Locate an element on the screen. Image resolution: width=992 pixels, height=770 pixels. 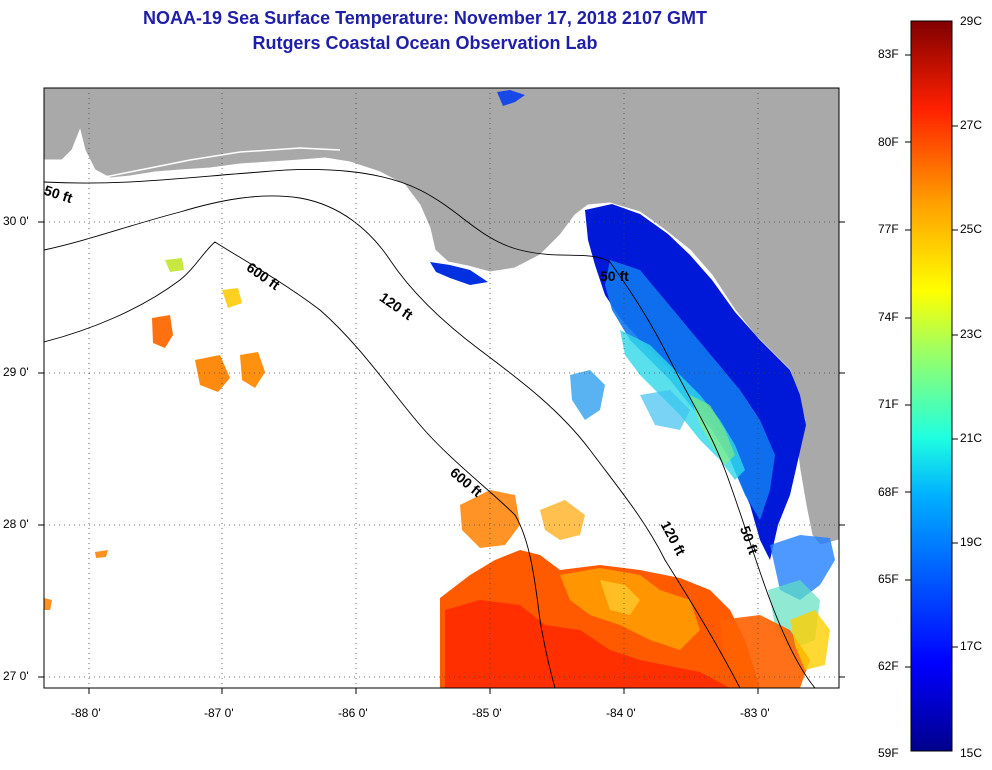
lon-label-86: -86 0' is located at coordinates (353, 713).